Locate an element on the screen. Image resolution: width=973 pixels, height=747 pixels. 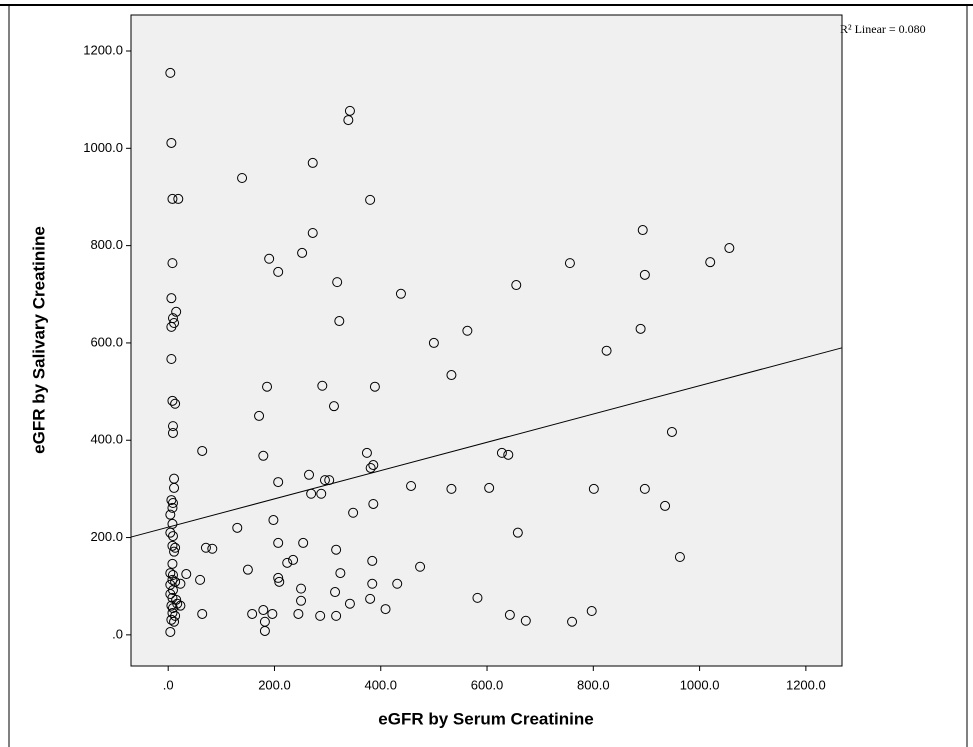
x-tick-label: 200.0 is located at coordinates (274, 684).